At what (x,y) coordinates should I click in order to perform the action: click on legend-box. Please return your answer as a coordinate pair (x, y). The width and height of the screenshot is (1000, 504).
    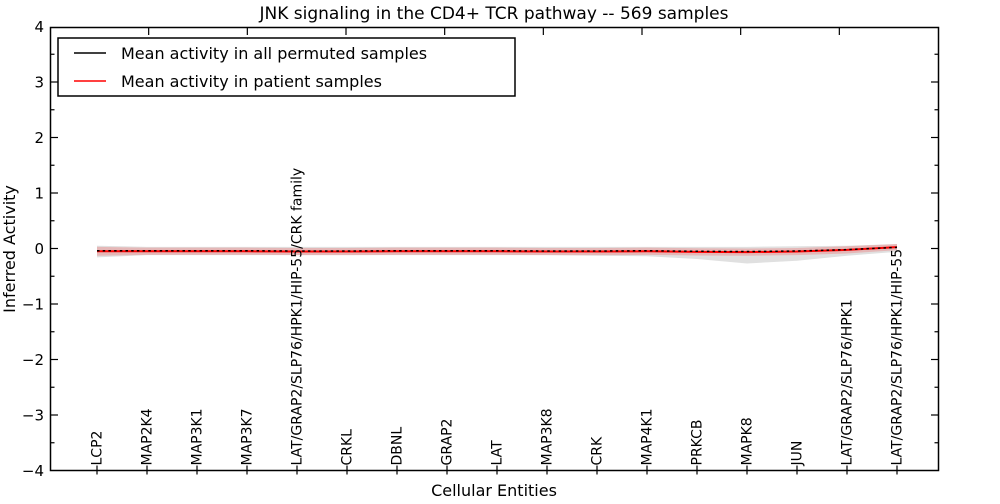
    Looking at the image, I should click on (286, 67).